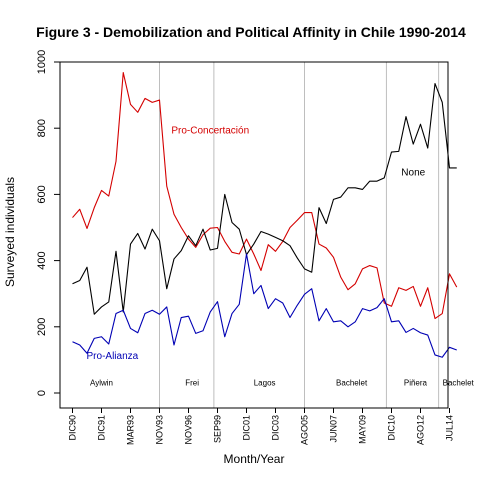  I want to click on x-tick-label: MAY09, so click(363, 429).